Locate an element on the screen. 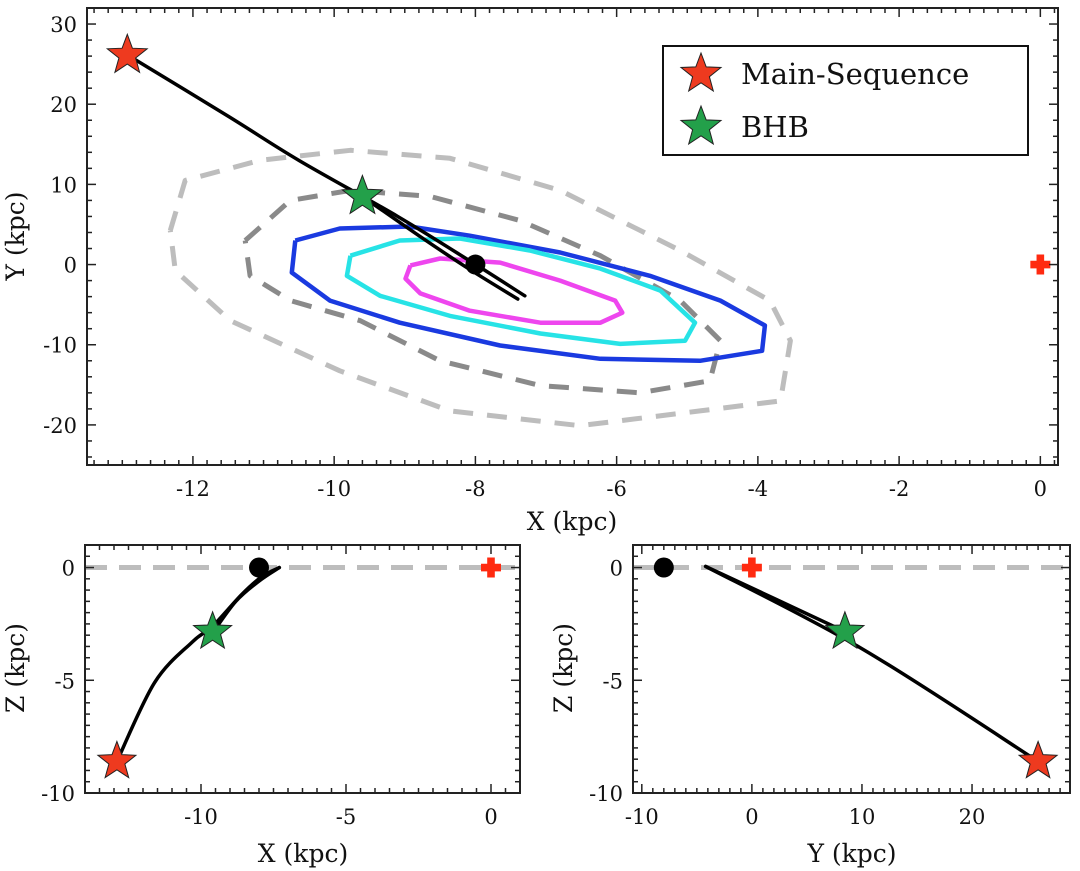  x-tick-label: -2 is located at coordinates (899, 489).